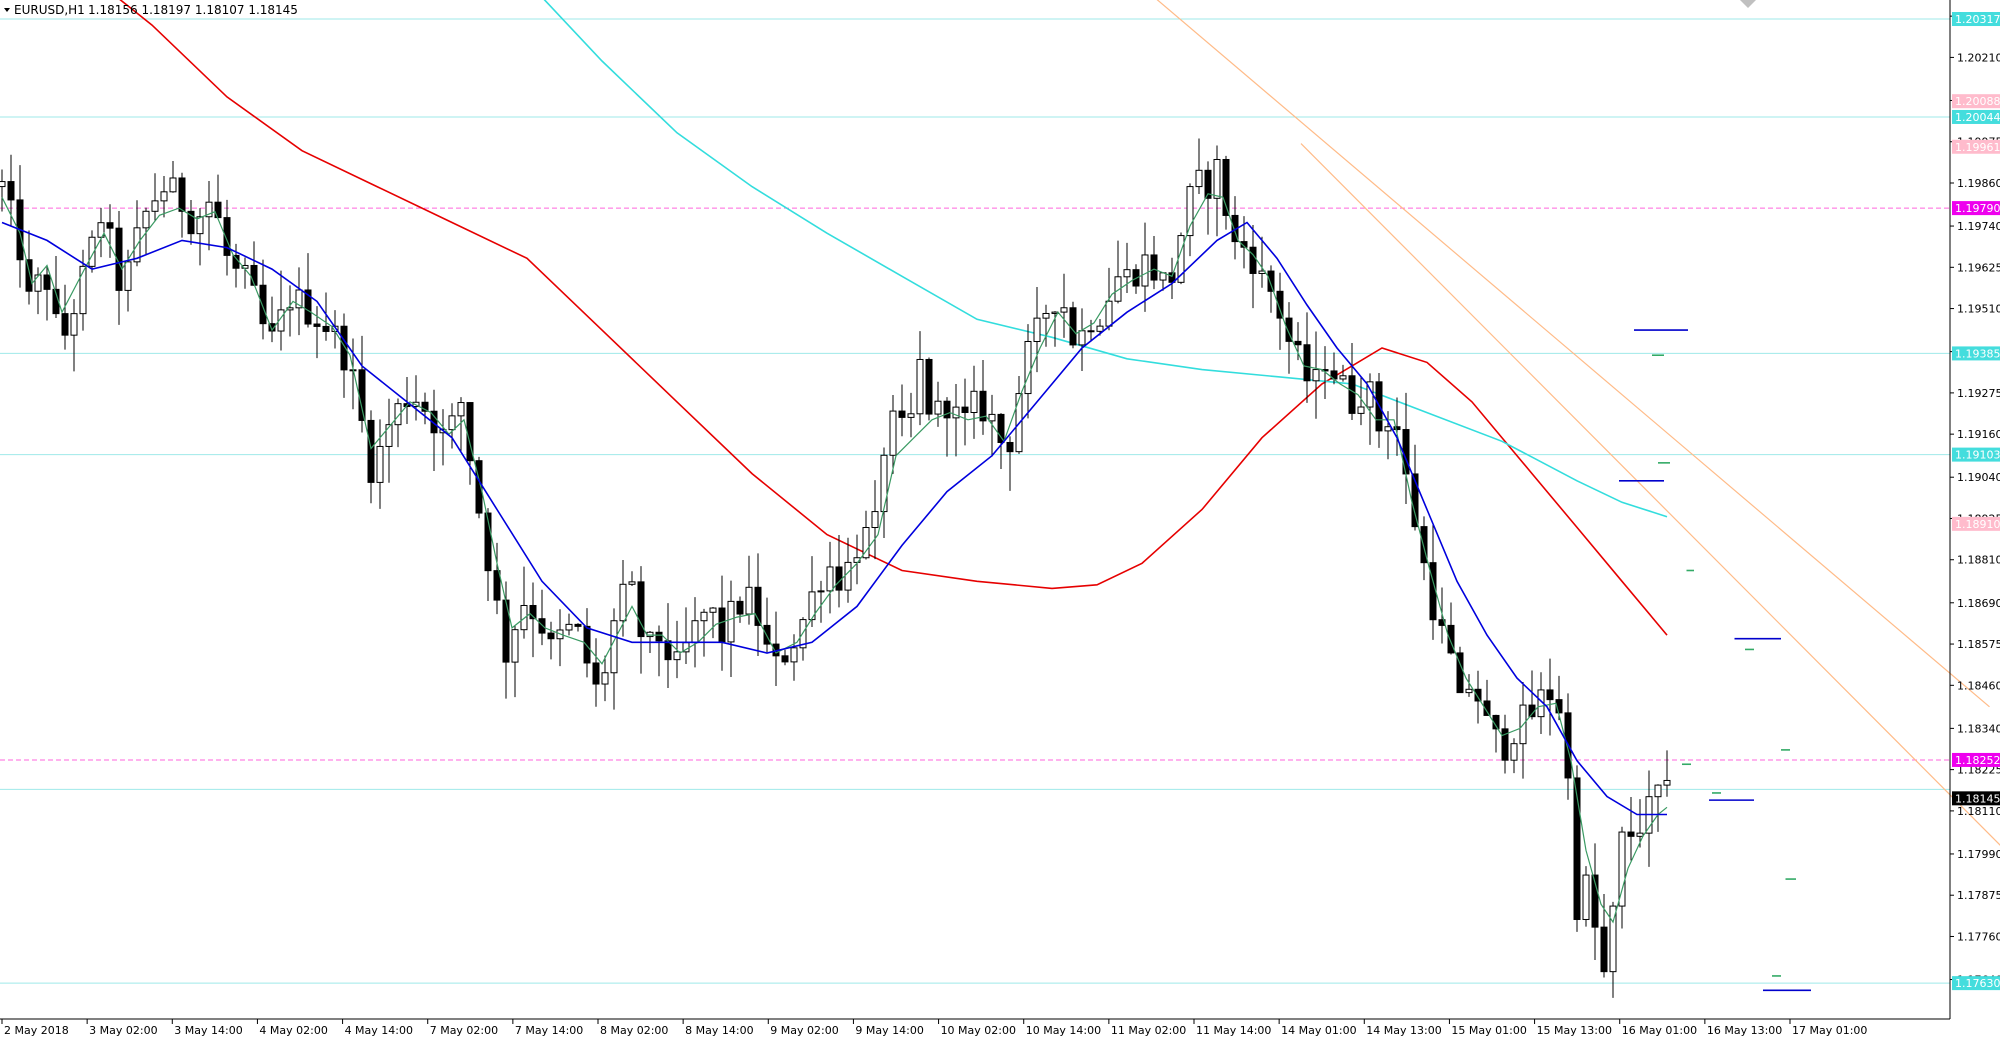 The height and width of the screenshot is (1039, 2000). Describe the element at coordinates (1978, 603) in the screenshot. I see `price-tick-label: 1.18690` at that location.